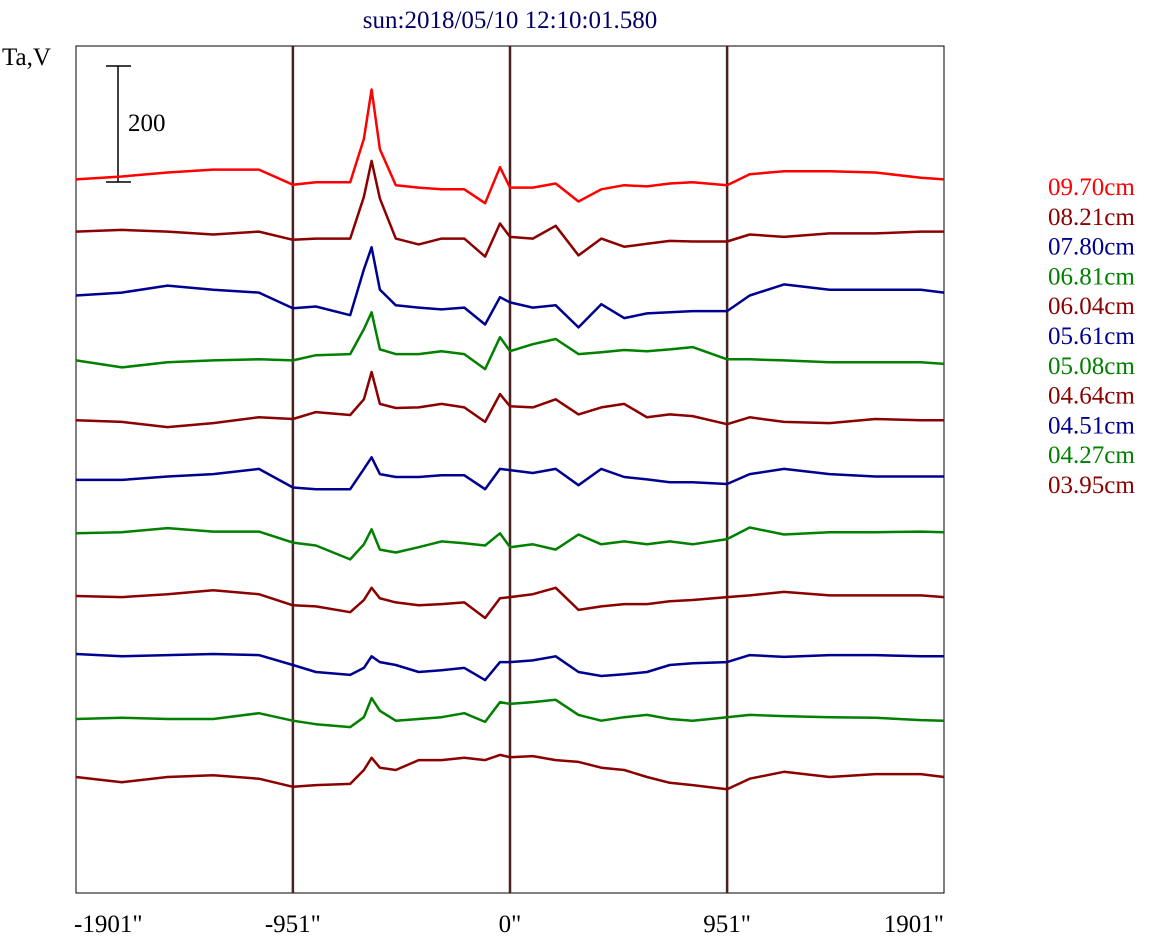 Image resolution: width=1155 pixels, height=941 pixels. I want to click on series-line-08.21cm, so click(509, 208).